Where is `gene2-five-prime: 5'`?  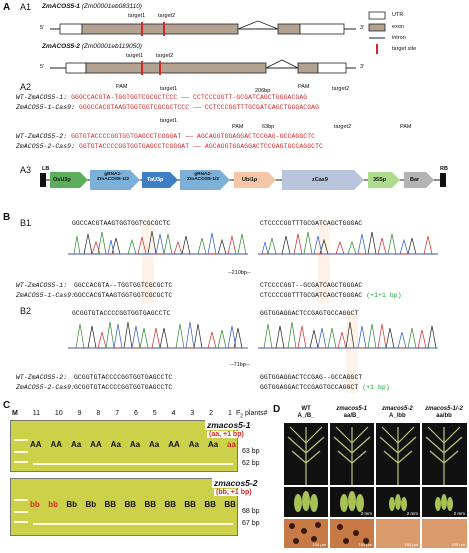 gene2-five-prime: 5' is located at coordinates (42, 67).